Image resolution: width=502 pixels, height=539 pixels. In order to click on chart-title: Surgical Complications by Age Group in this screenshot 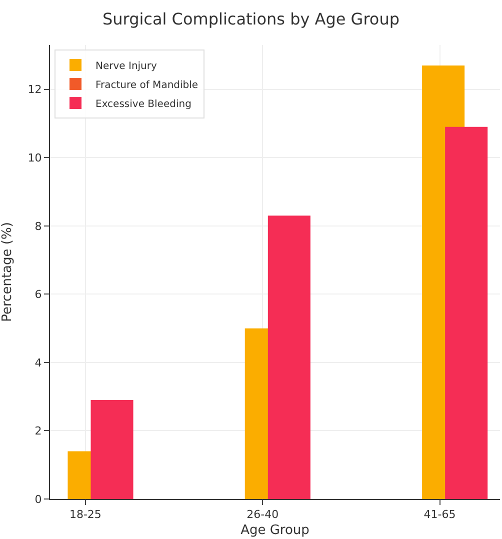, I will do `click(251, 19)`.